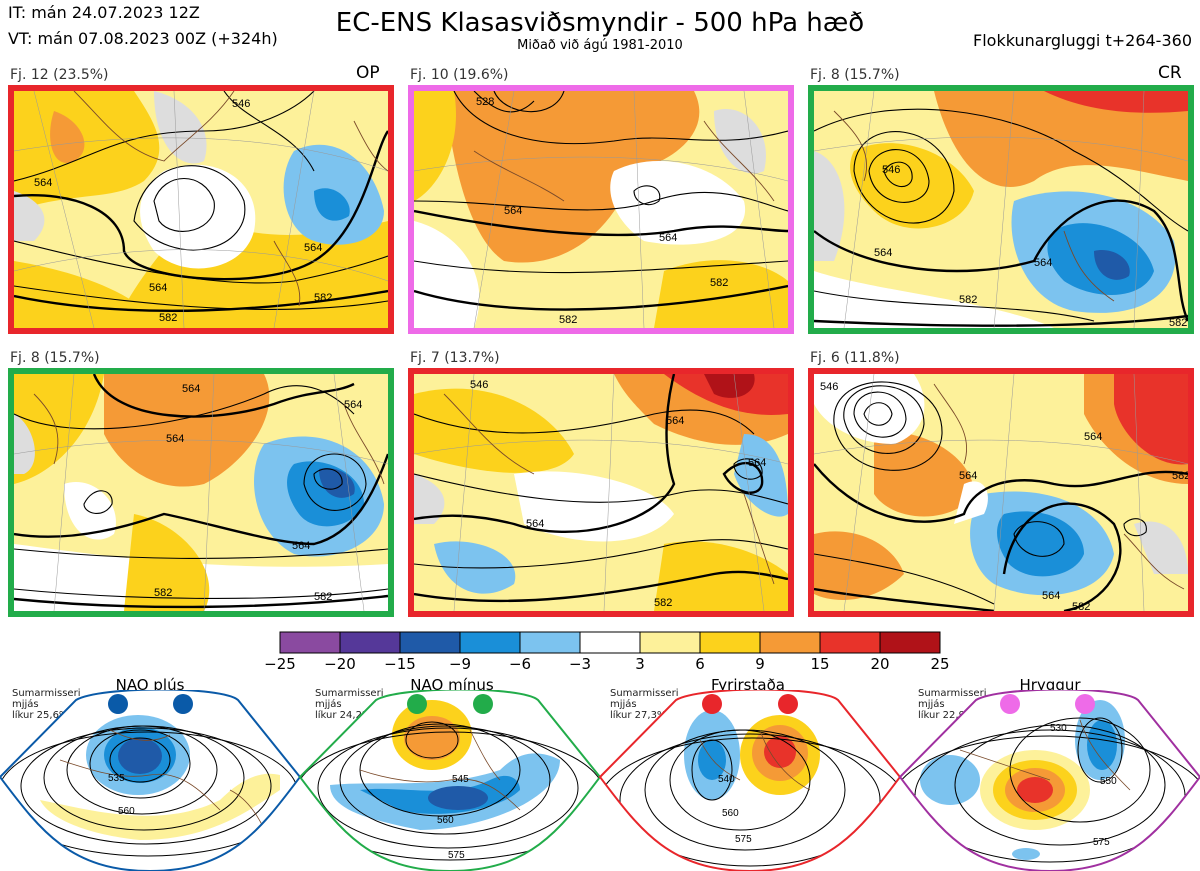  I want to click on regime-3-name: Fyrirstaða, so click(748, 685).